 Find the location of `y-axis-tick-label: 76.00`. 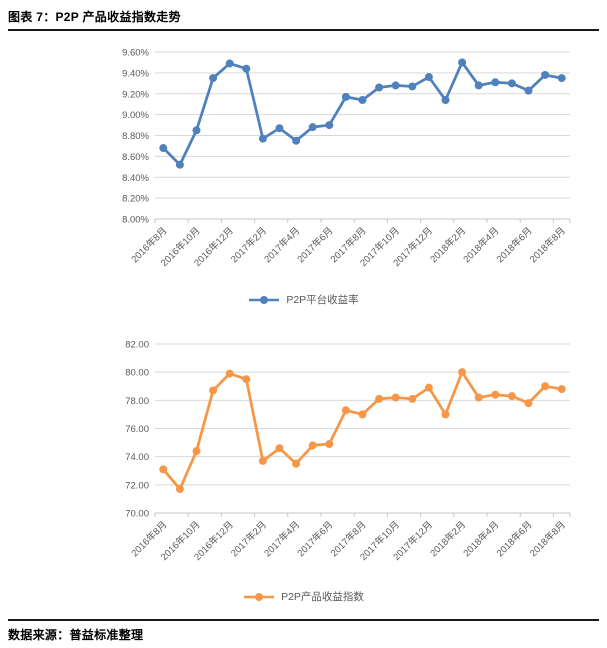

y-axis-tick-label: 76.00 is located at coordinates (137, 429).